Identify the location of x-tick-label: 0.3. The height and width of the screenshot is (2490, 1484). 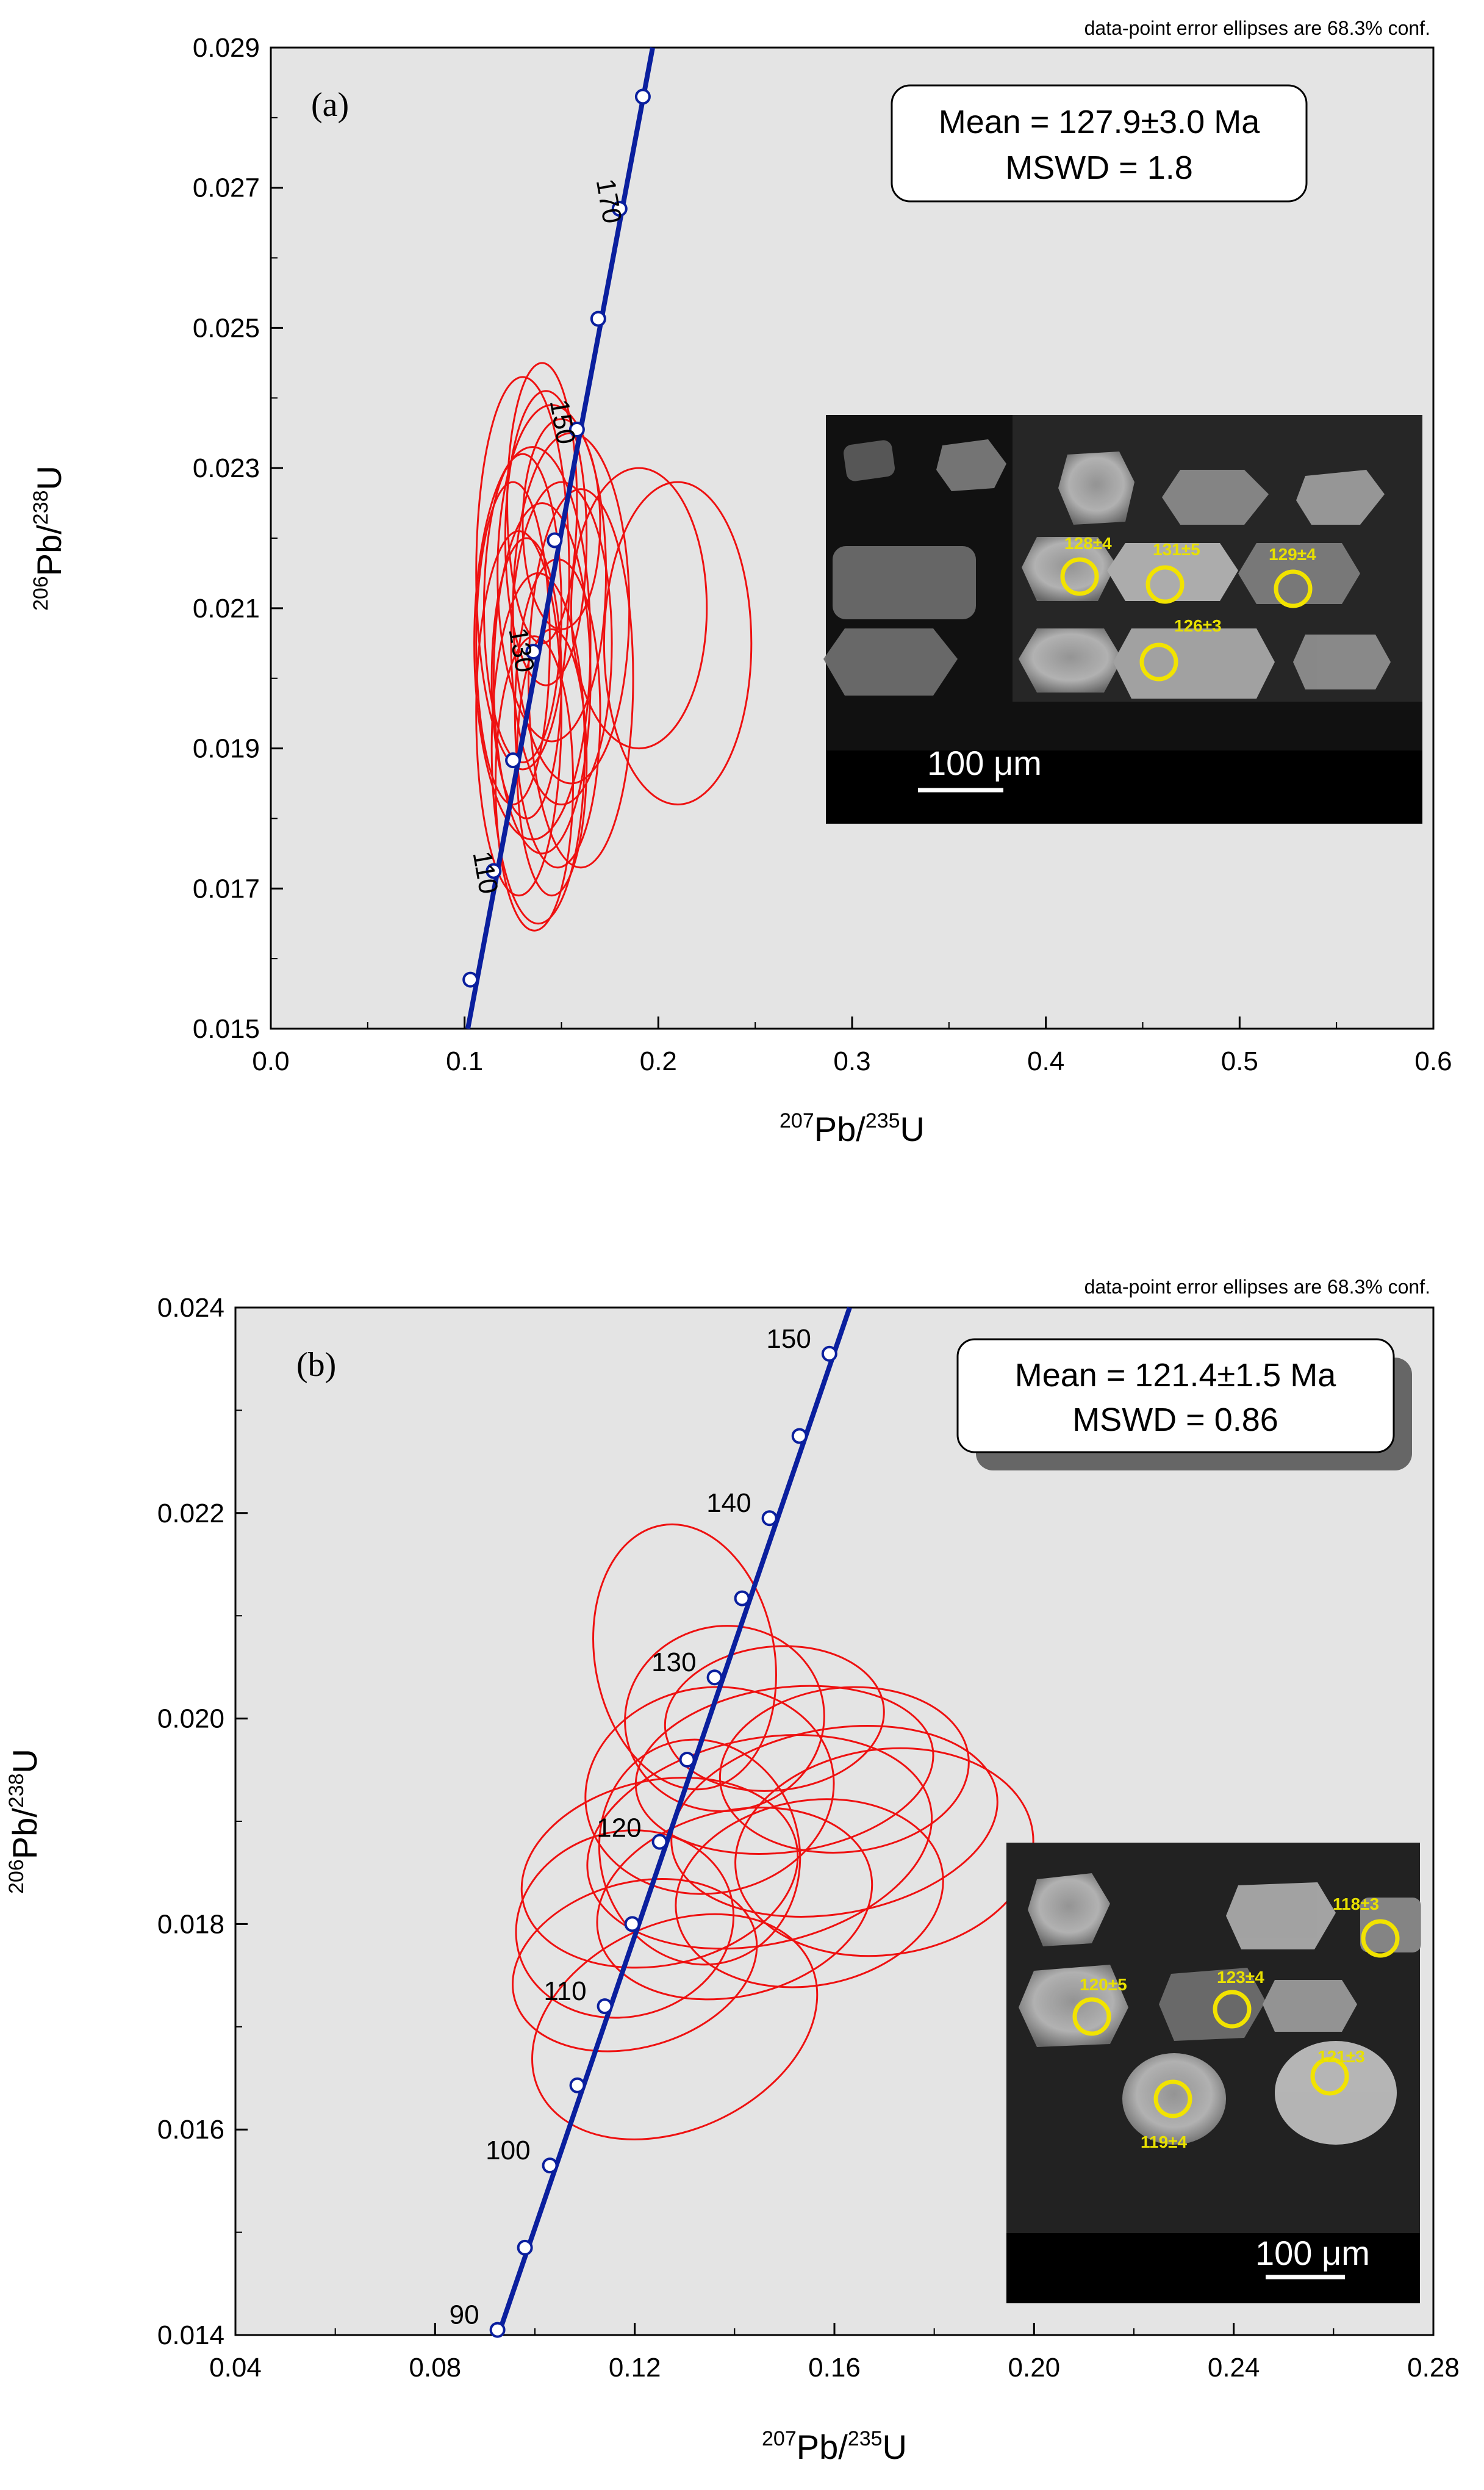
(851, 1061).